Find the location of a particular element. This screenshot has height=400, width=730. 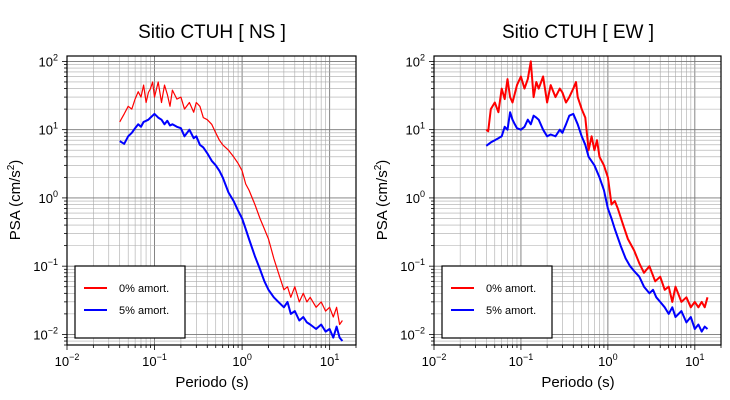

chart-title: Sitio CTUH [ NS ] is located at coordinates (212, 32).